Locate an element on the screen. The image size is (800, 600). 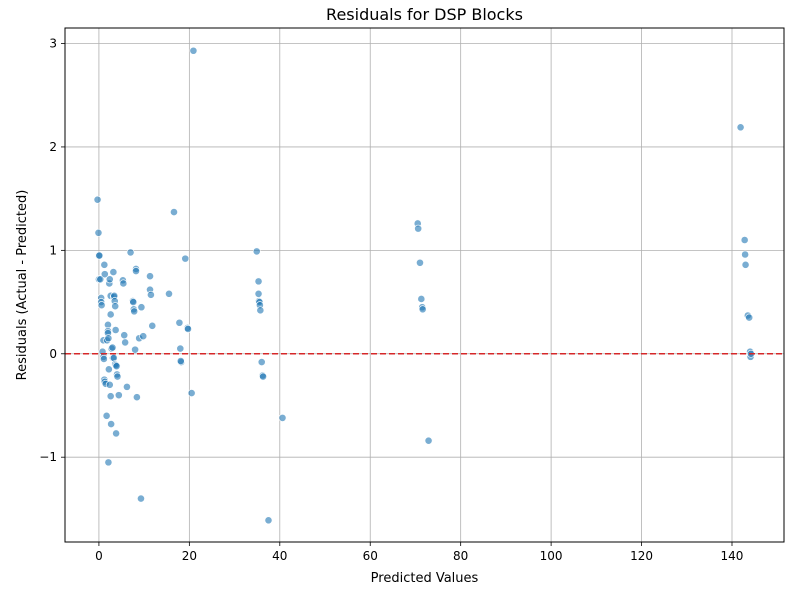
y-tick-label: 1 is located at coordinates (53, 250).